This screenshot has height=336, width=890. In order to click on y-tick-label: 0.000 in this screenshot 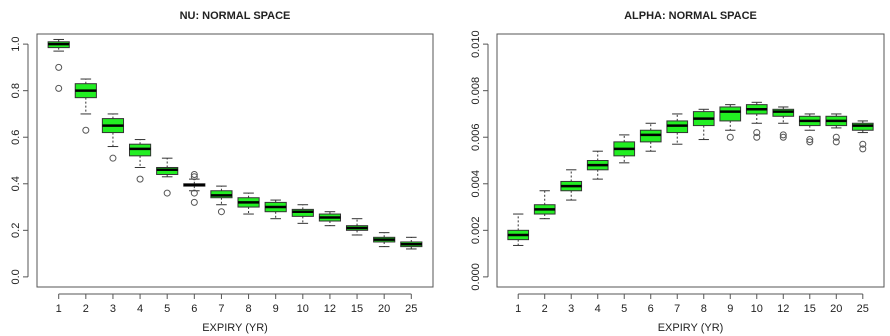, I will do `click(476, 277)`.